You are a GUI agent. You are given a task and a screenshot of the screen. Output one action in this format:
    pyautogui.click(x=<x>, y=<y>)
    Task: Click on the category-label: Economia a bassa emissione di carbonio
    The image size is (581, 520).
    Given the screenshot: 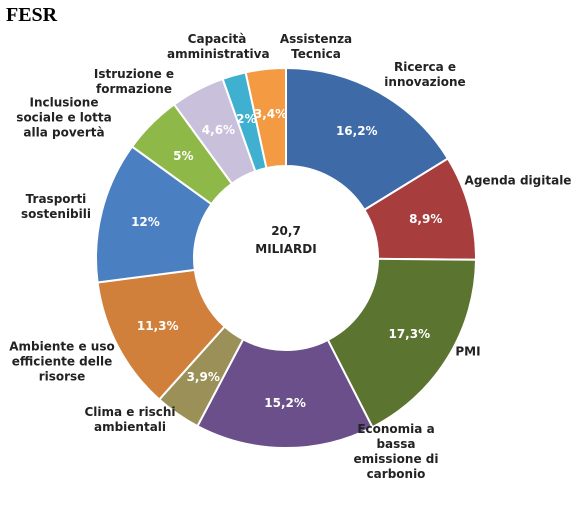 What is the action you would take?
    pyautogui.click(x=396, y=451)
    